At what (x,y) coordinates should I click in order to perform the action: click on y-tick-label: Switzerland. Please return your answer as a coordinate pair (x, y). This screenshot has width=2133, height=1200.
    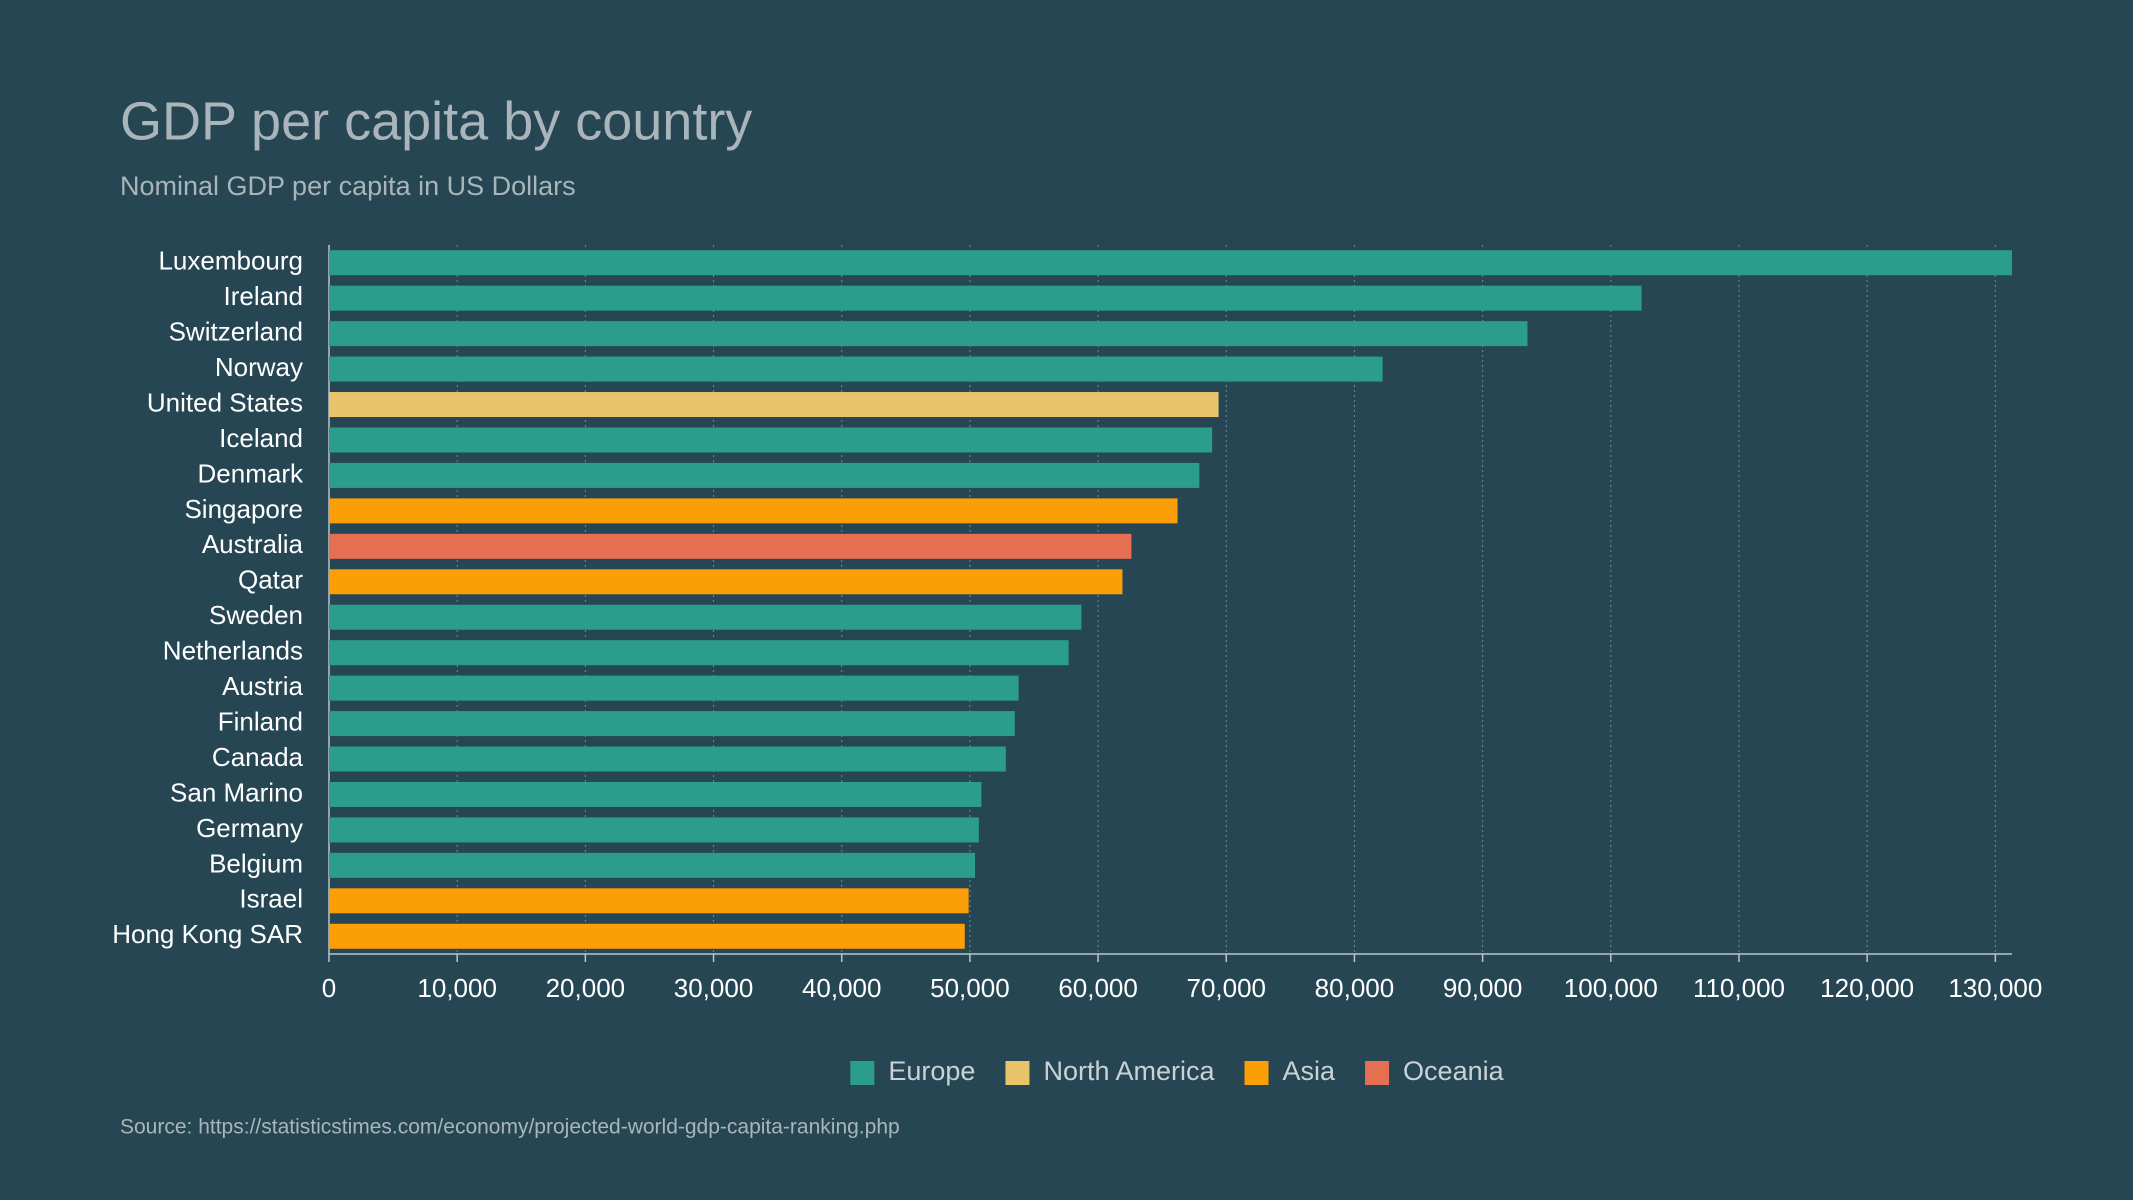
    Looking at the image, I should click on (236, 332).